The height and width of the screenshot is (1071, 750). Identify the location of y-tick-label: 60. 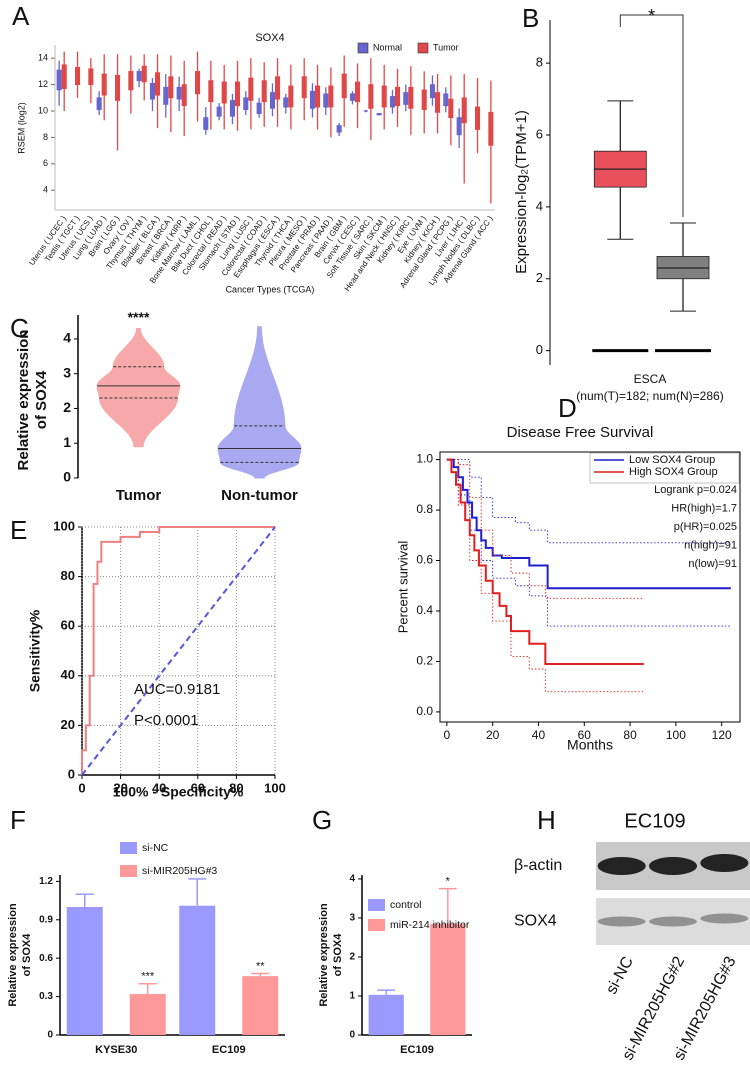
(68, 625).